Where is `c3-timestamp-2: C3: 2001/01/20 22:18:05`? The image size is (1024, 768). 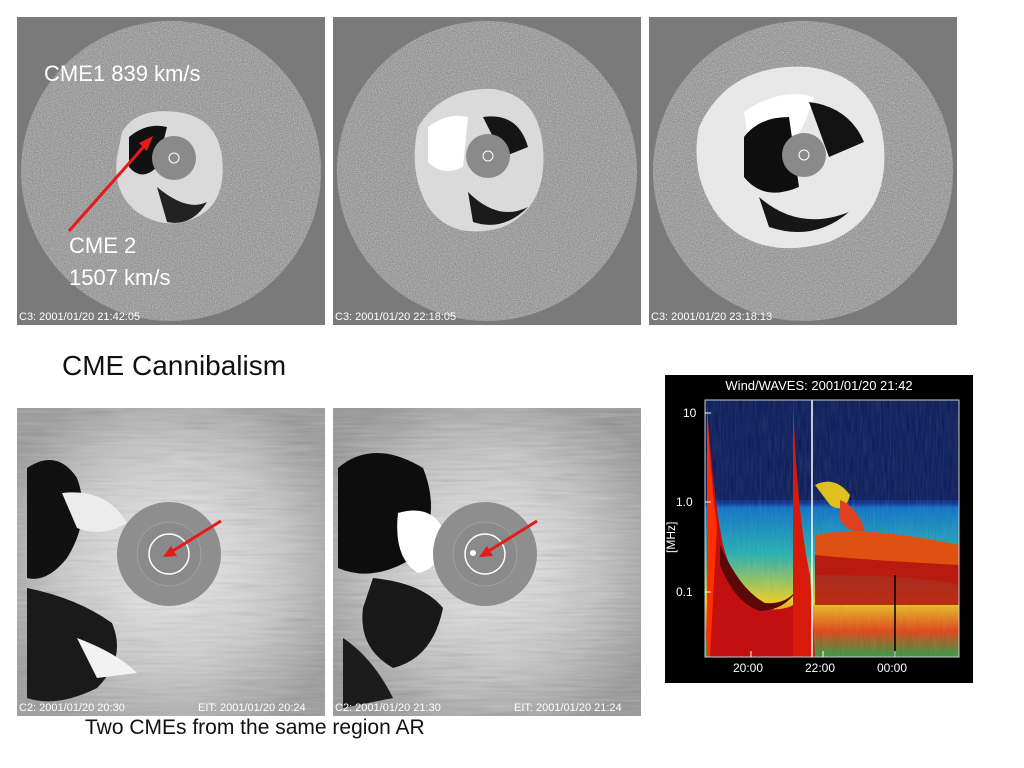
c3-timestamp-2: C3: 2001/01/20 22:18:05 is located at coordinates (396, 317).